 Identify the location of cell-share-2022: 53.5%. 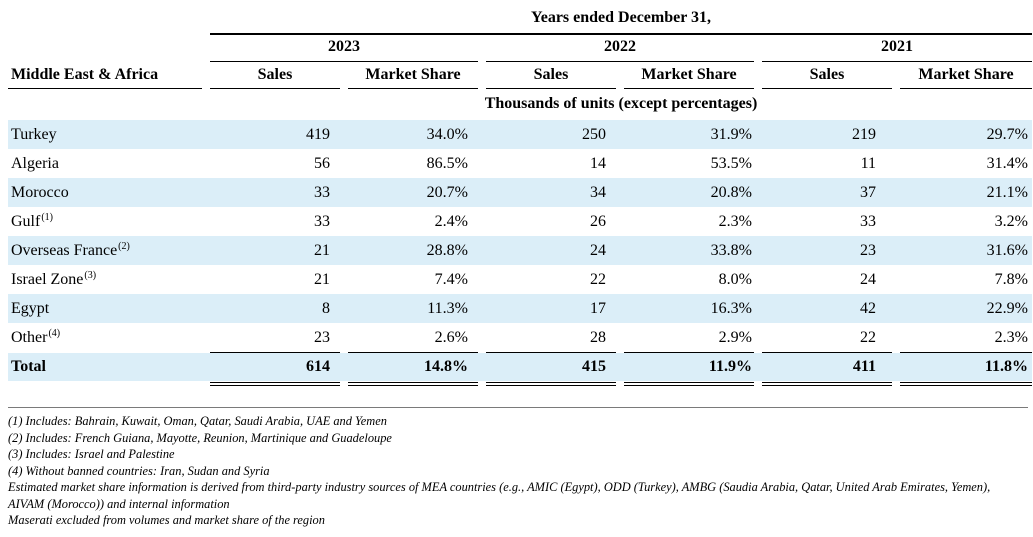
(731, 163).